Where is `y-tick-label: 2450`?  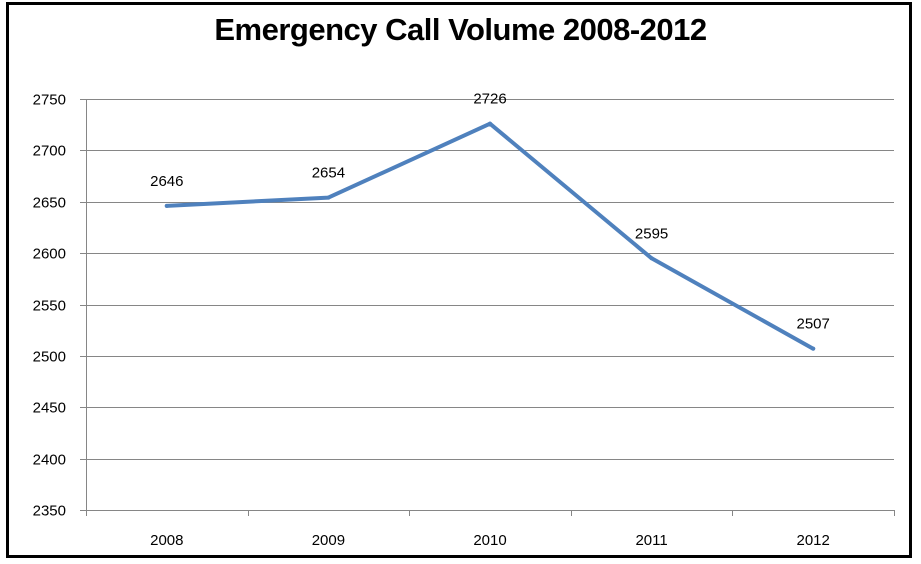 y-tick-label: 2450 is located at coordinates (49, 408).